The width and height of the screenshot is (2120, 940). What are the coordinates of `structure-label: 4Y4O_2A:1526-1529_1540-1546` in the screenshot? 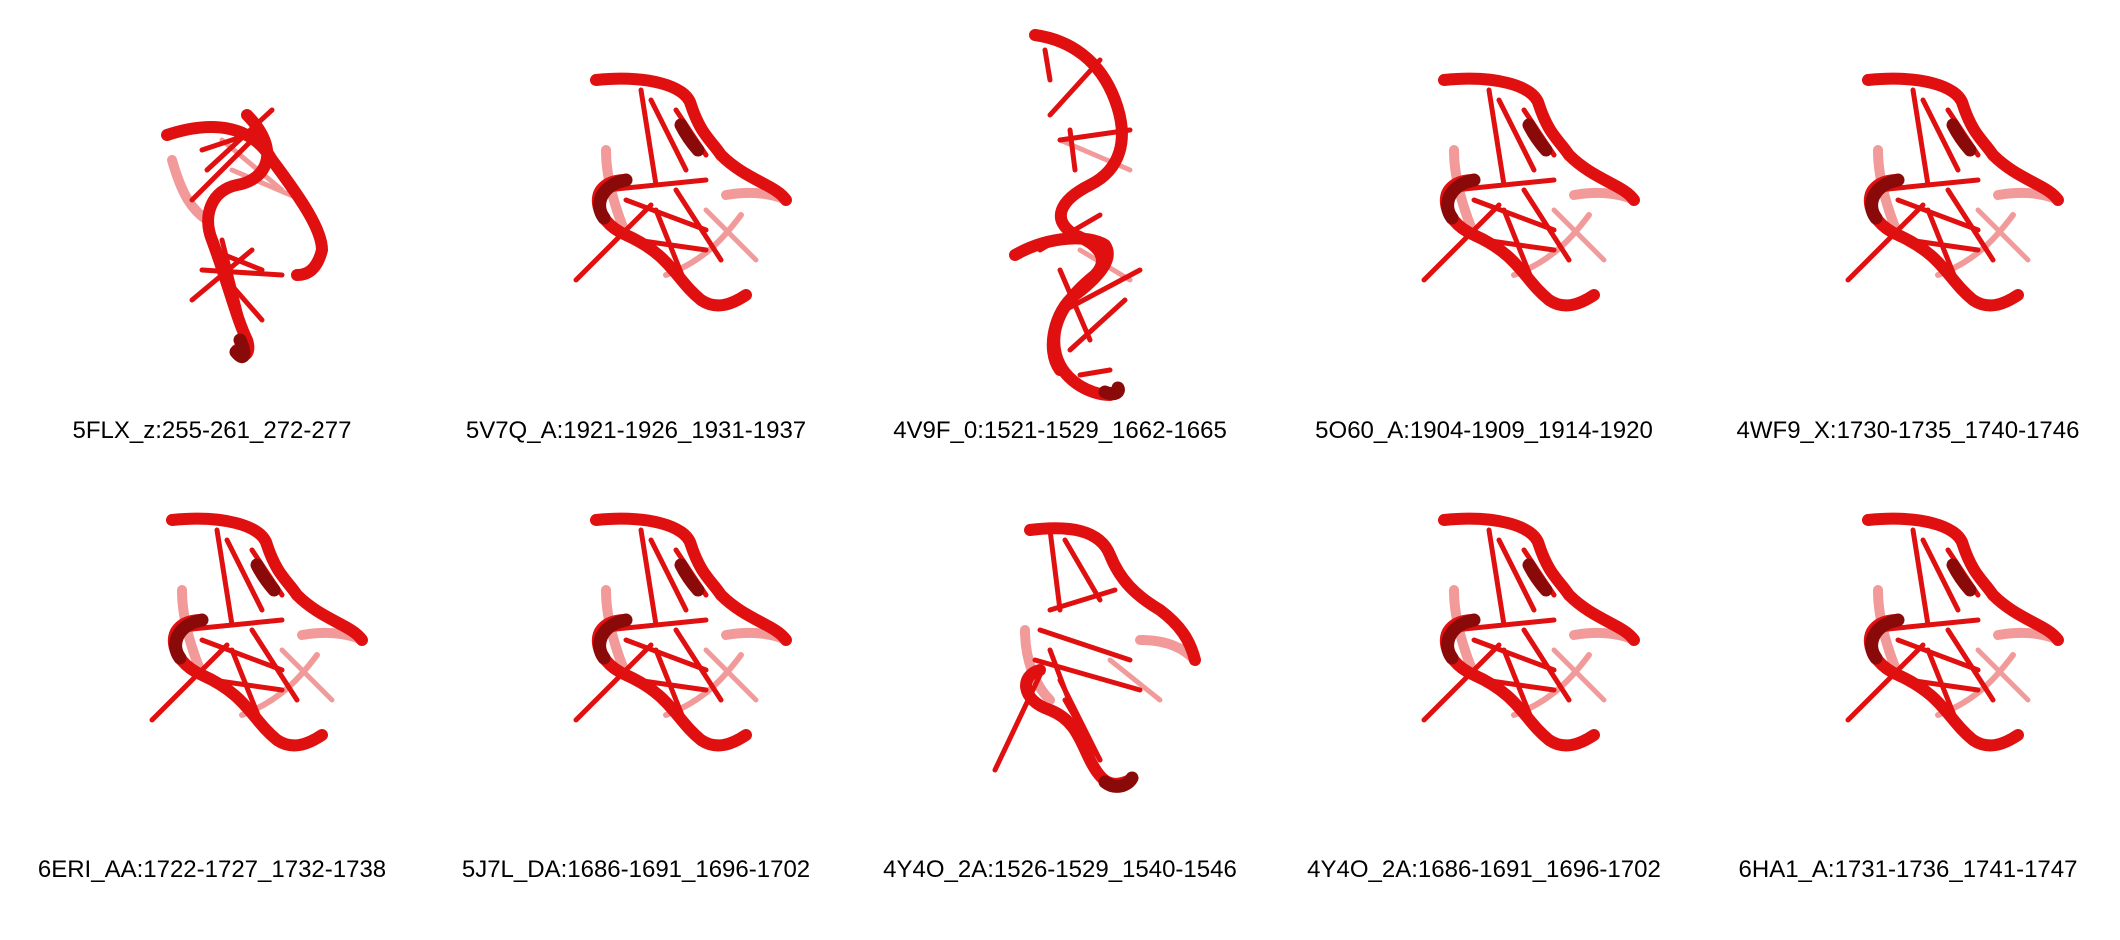 It's located at (1060, 869).